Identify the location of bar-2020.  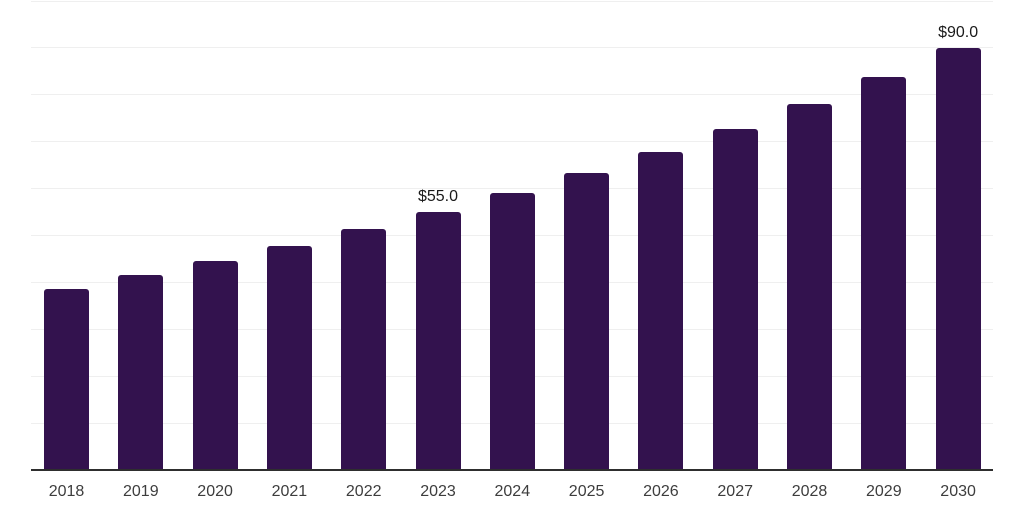
(215, 365).